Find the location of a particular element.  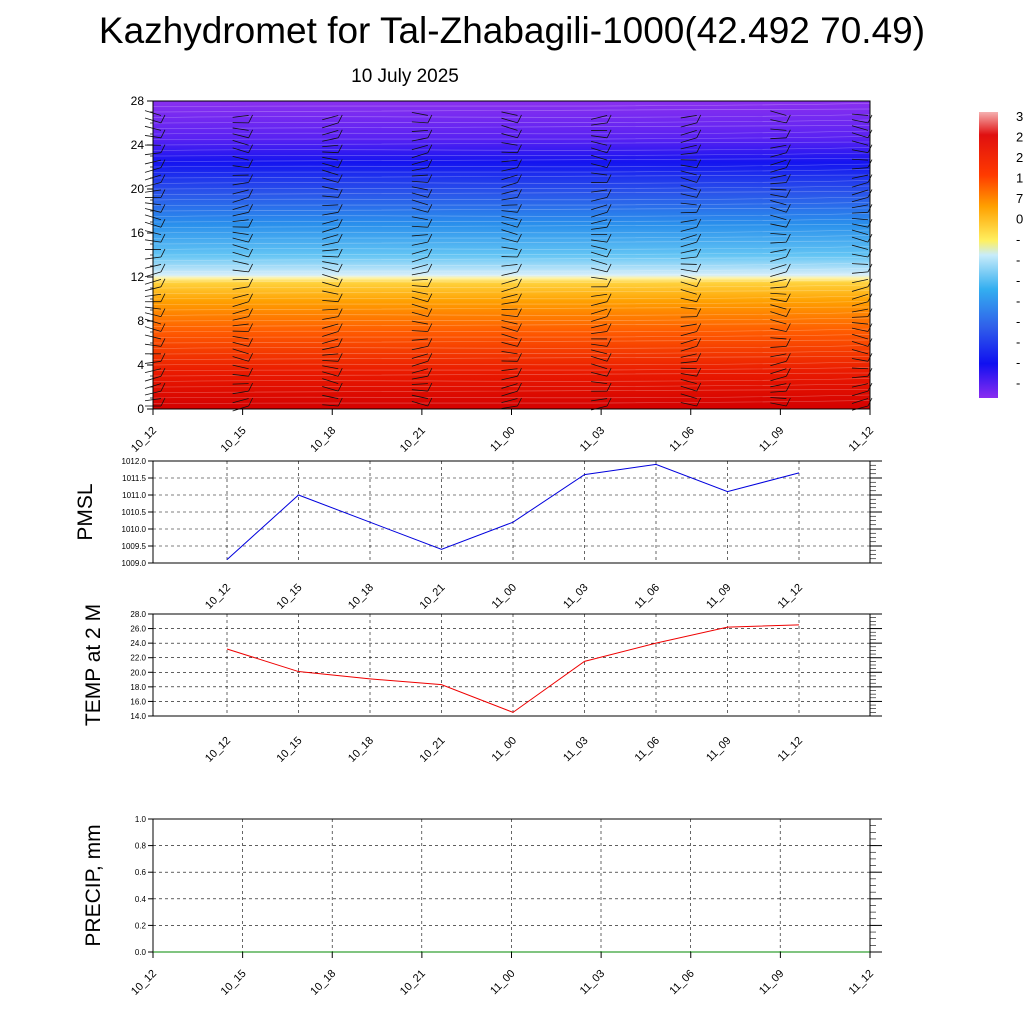

x-tick-label: 11_03 is located at coordinates (576, 597).